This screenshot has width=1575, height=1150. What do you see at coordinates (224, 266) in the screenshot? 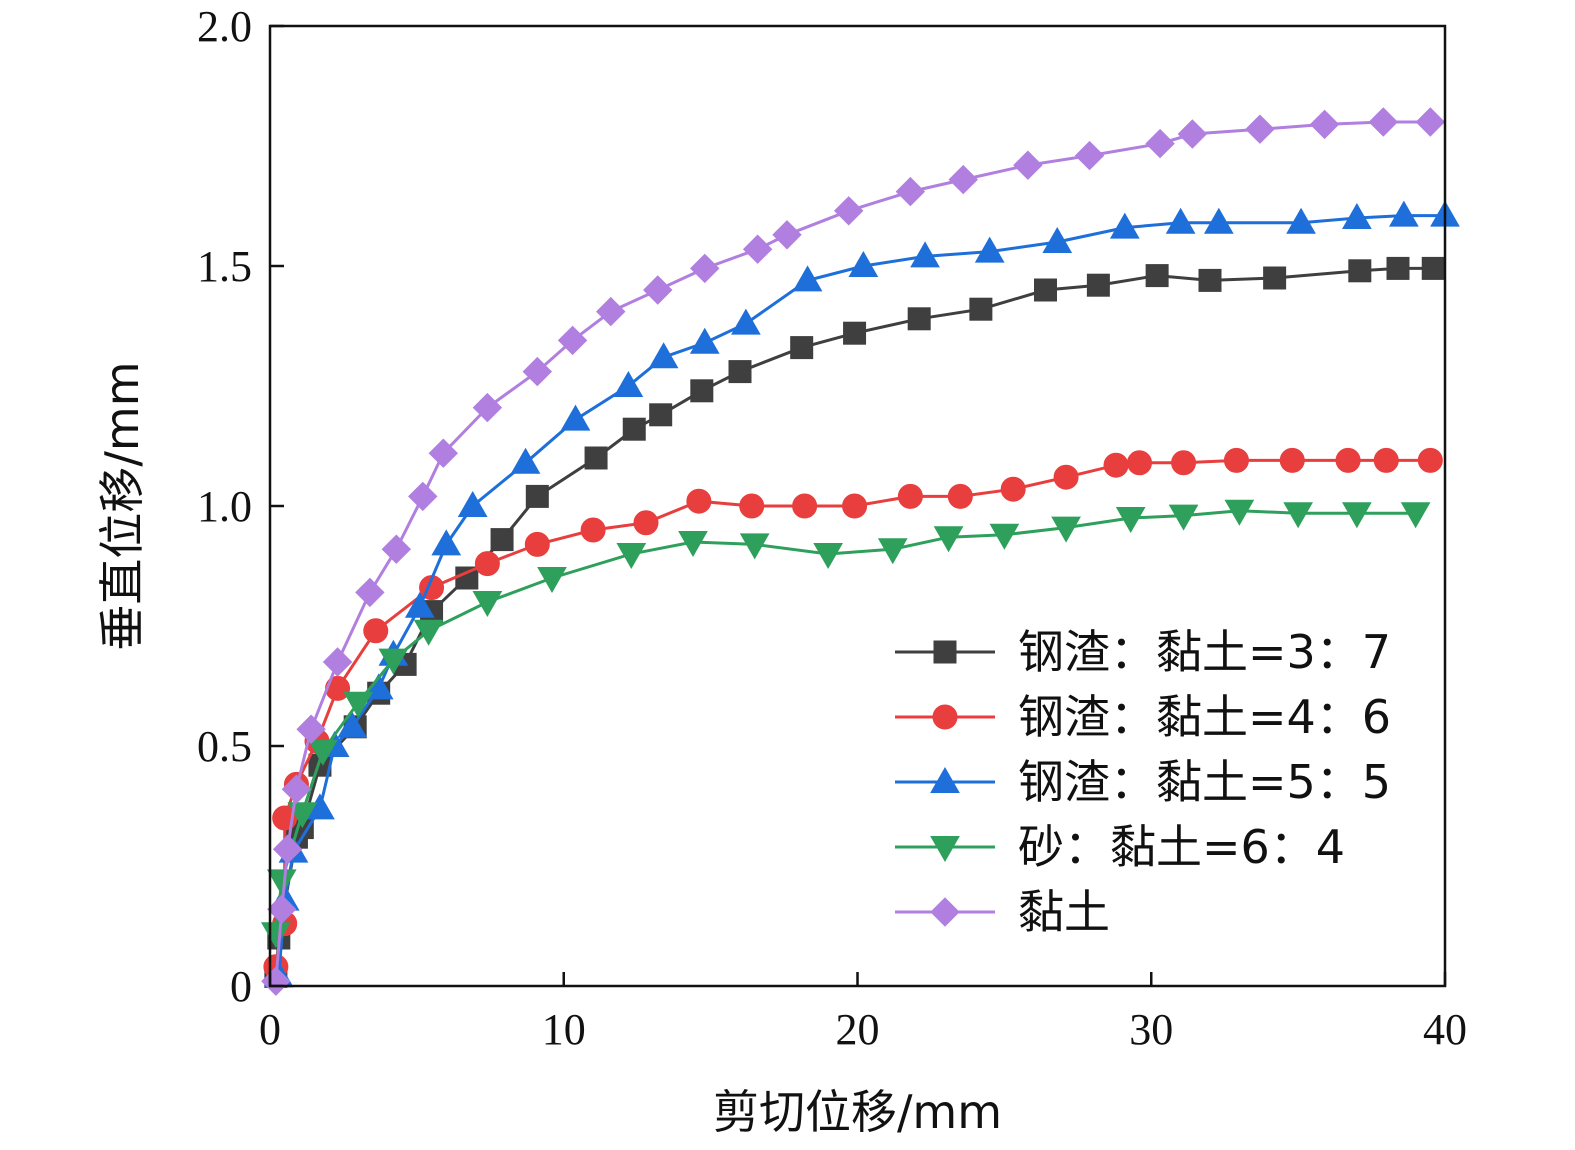
I see `y-tick-label: 1.5` at bounding box center [224, 266].